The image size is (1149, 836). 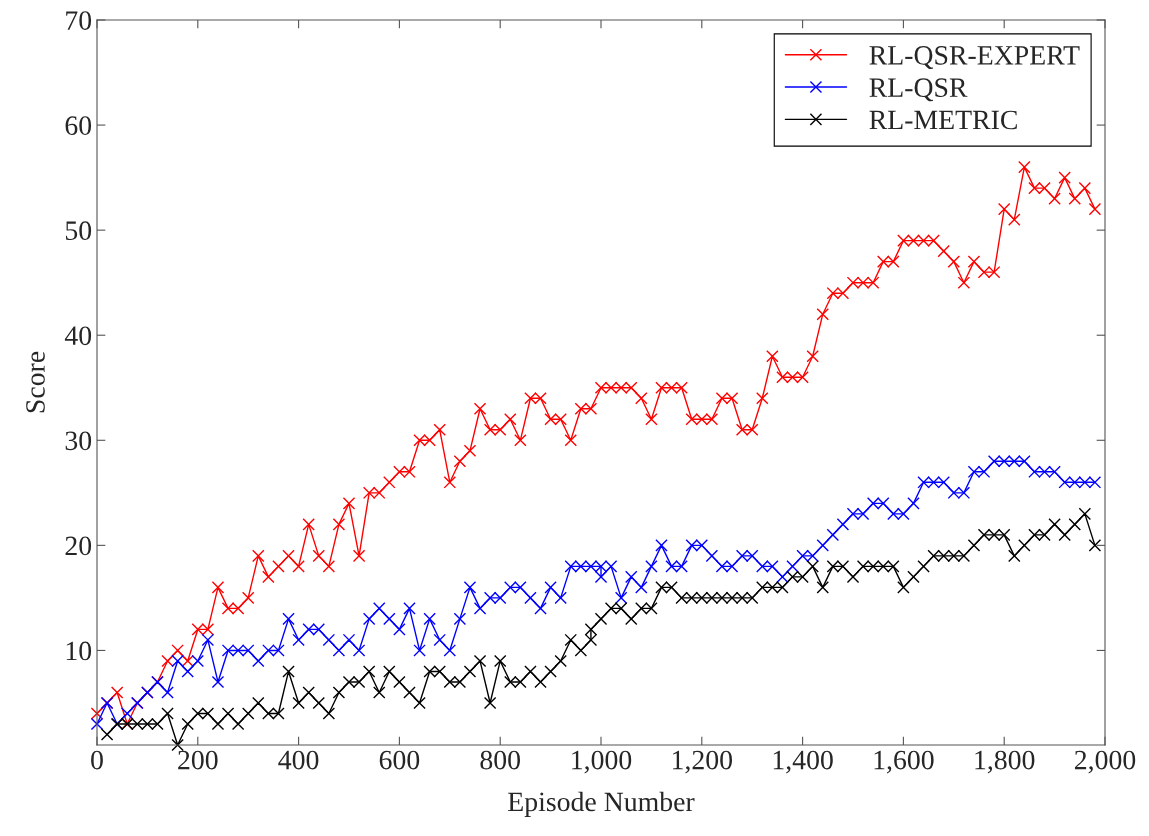 I want to click on x-axis-title: Episode Number, so click(x=601, y=804).